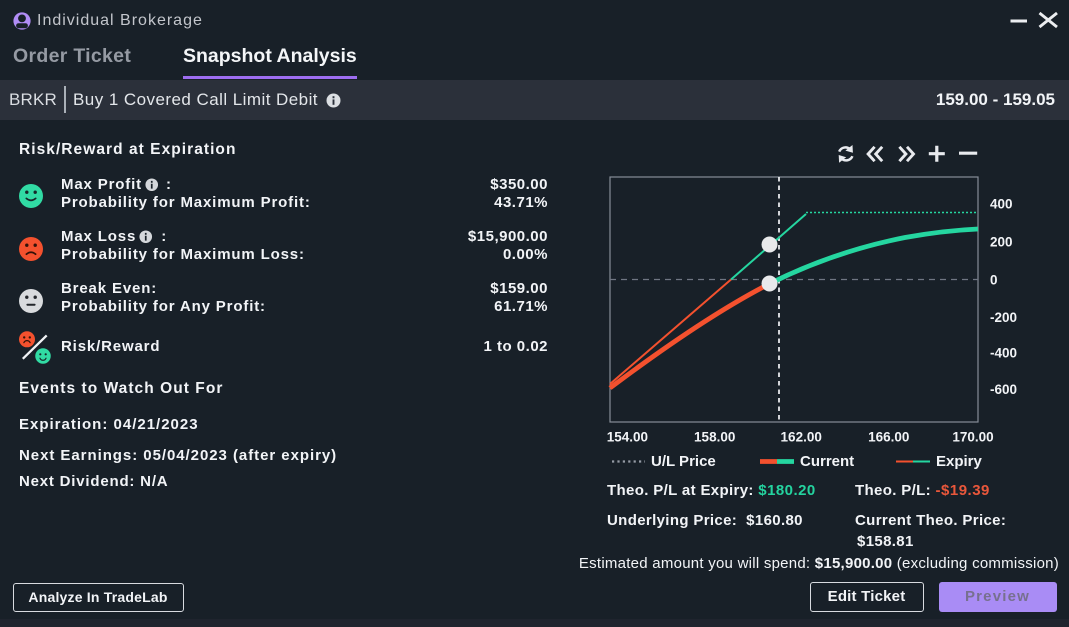 This screenshot has width=1069, height=627. I want to click on svg-text: 158.00, so click(714, 437).